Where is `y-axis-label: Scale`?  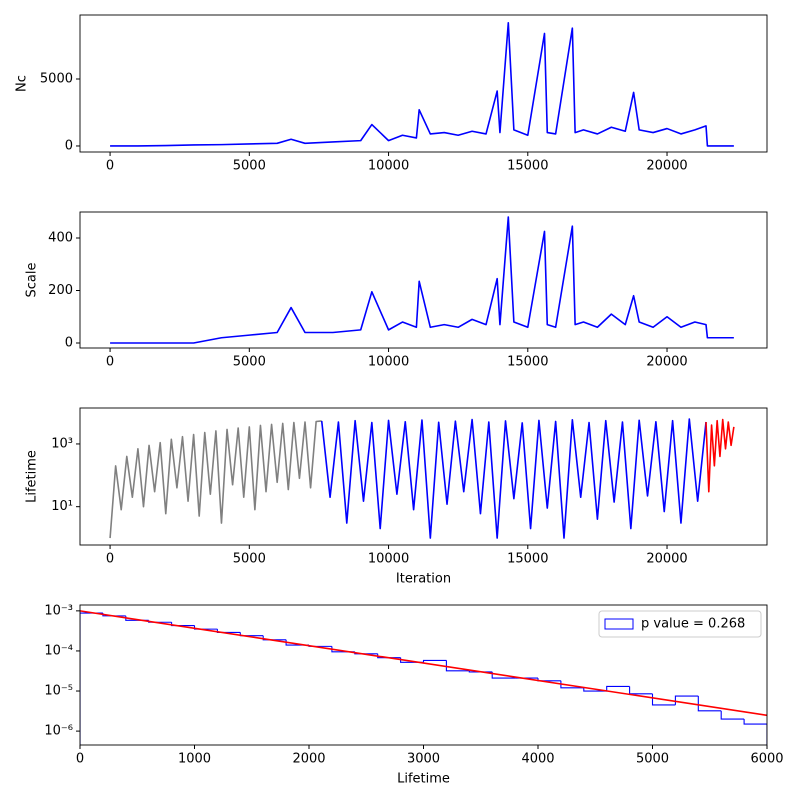
y-axis-label: Scale is located at coordinates (32, 280).